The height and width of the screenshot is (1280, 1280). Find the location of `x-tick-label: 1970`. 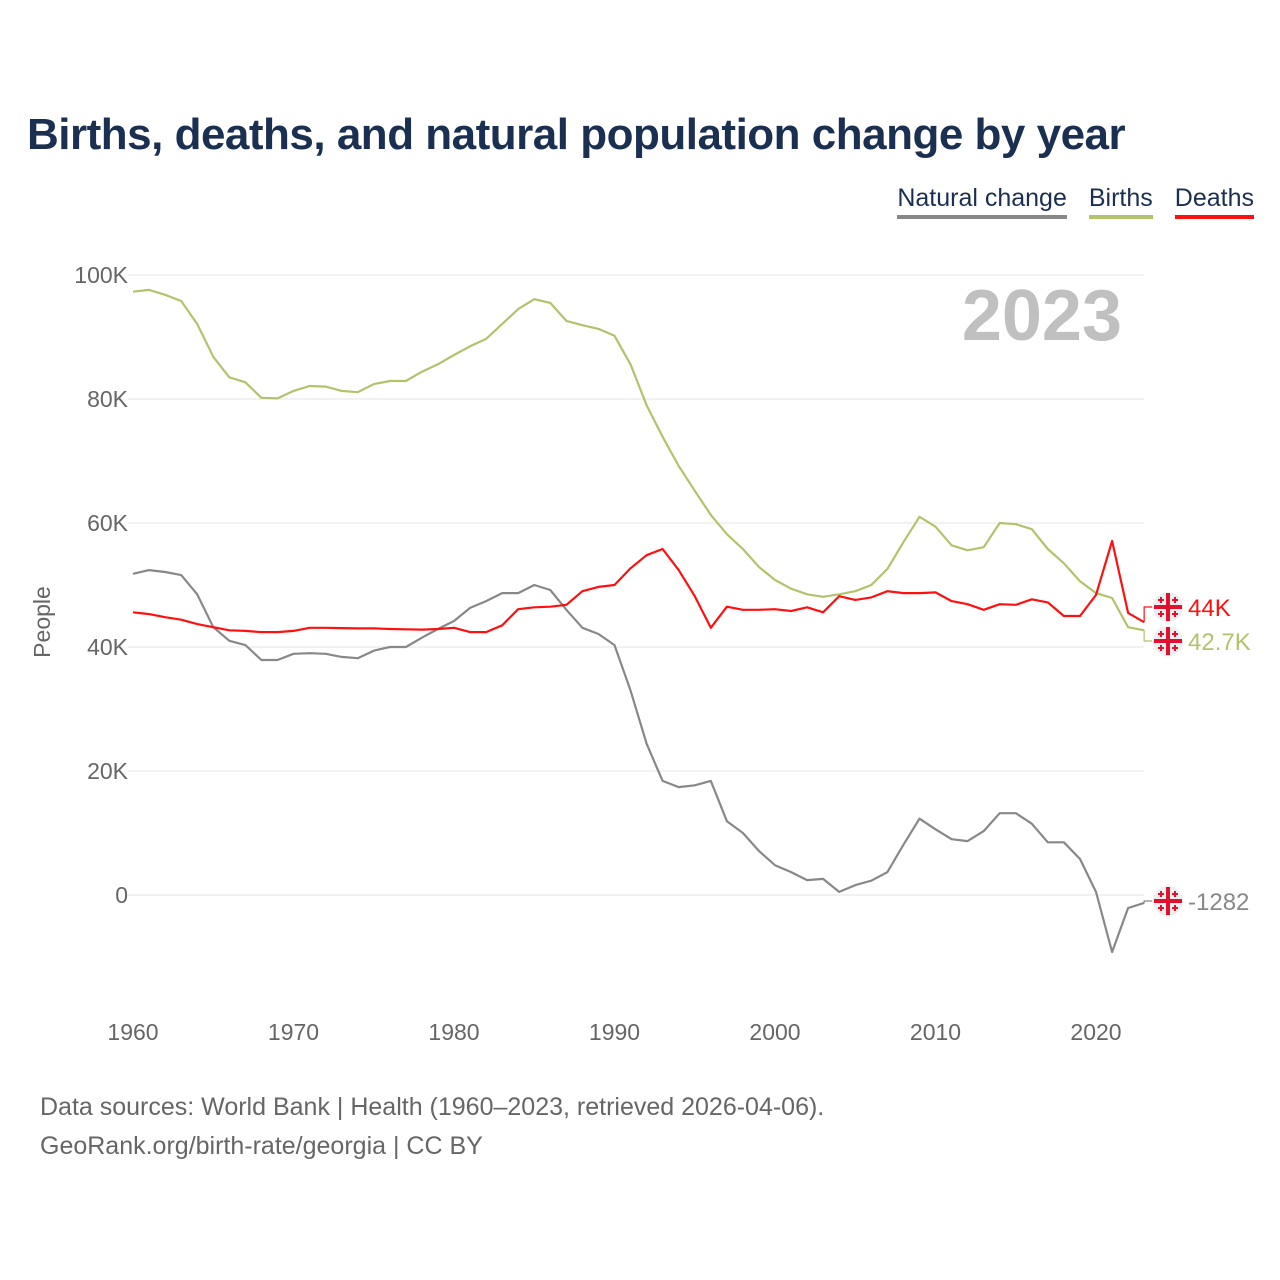

x-tick-label: 1970 is located at coordinates (293, 1032).